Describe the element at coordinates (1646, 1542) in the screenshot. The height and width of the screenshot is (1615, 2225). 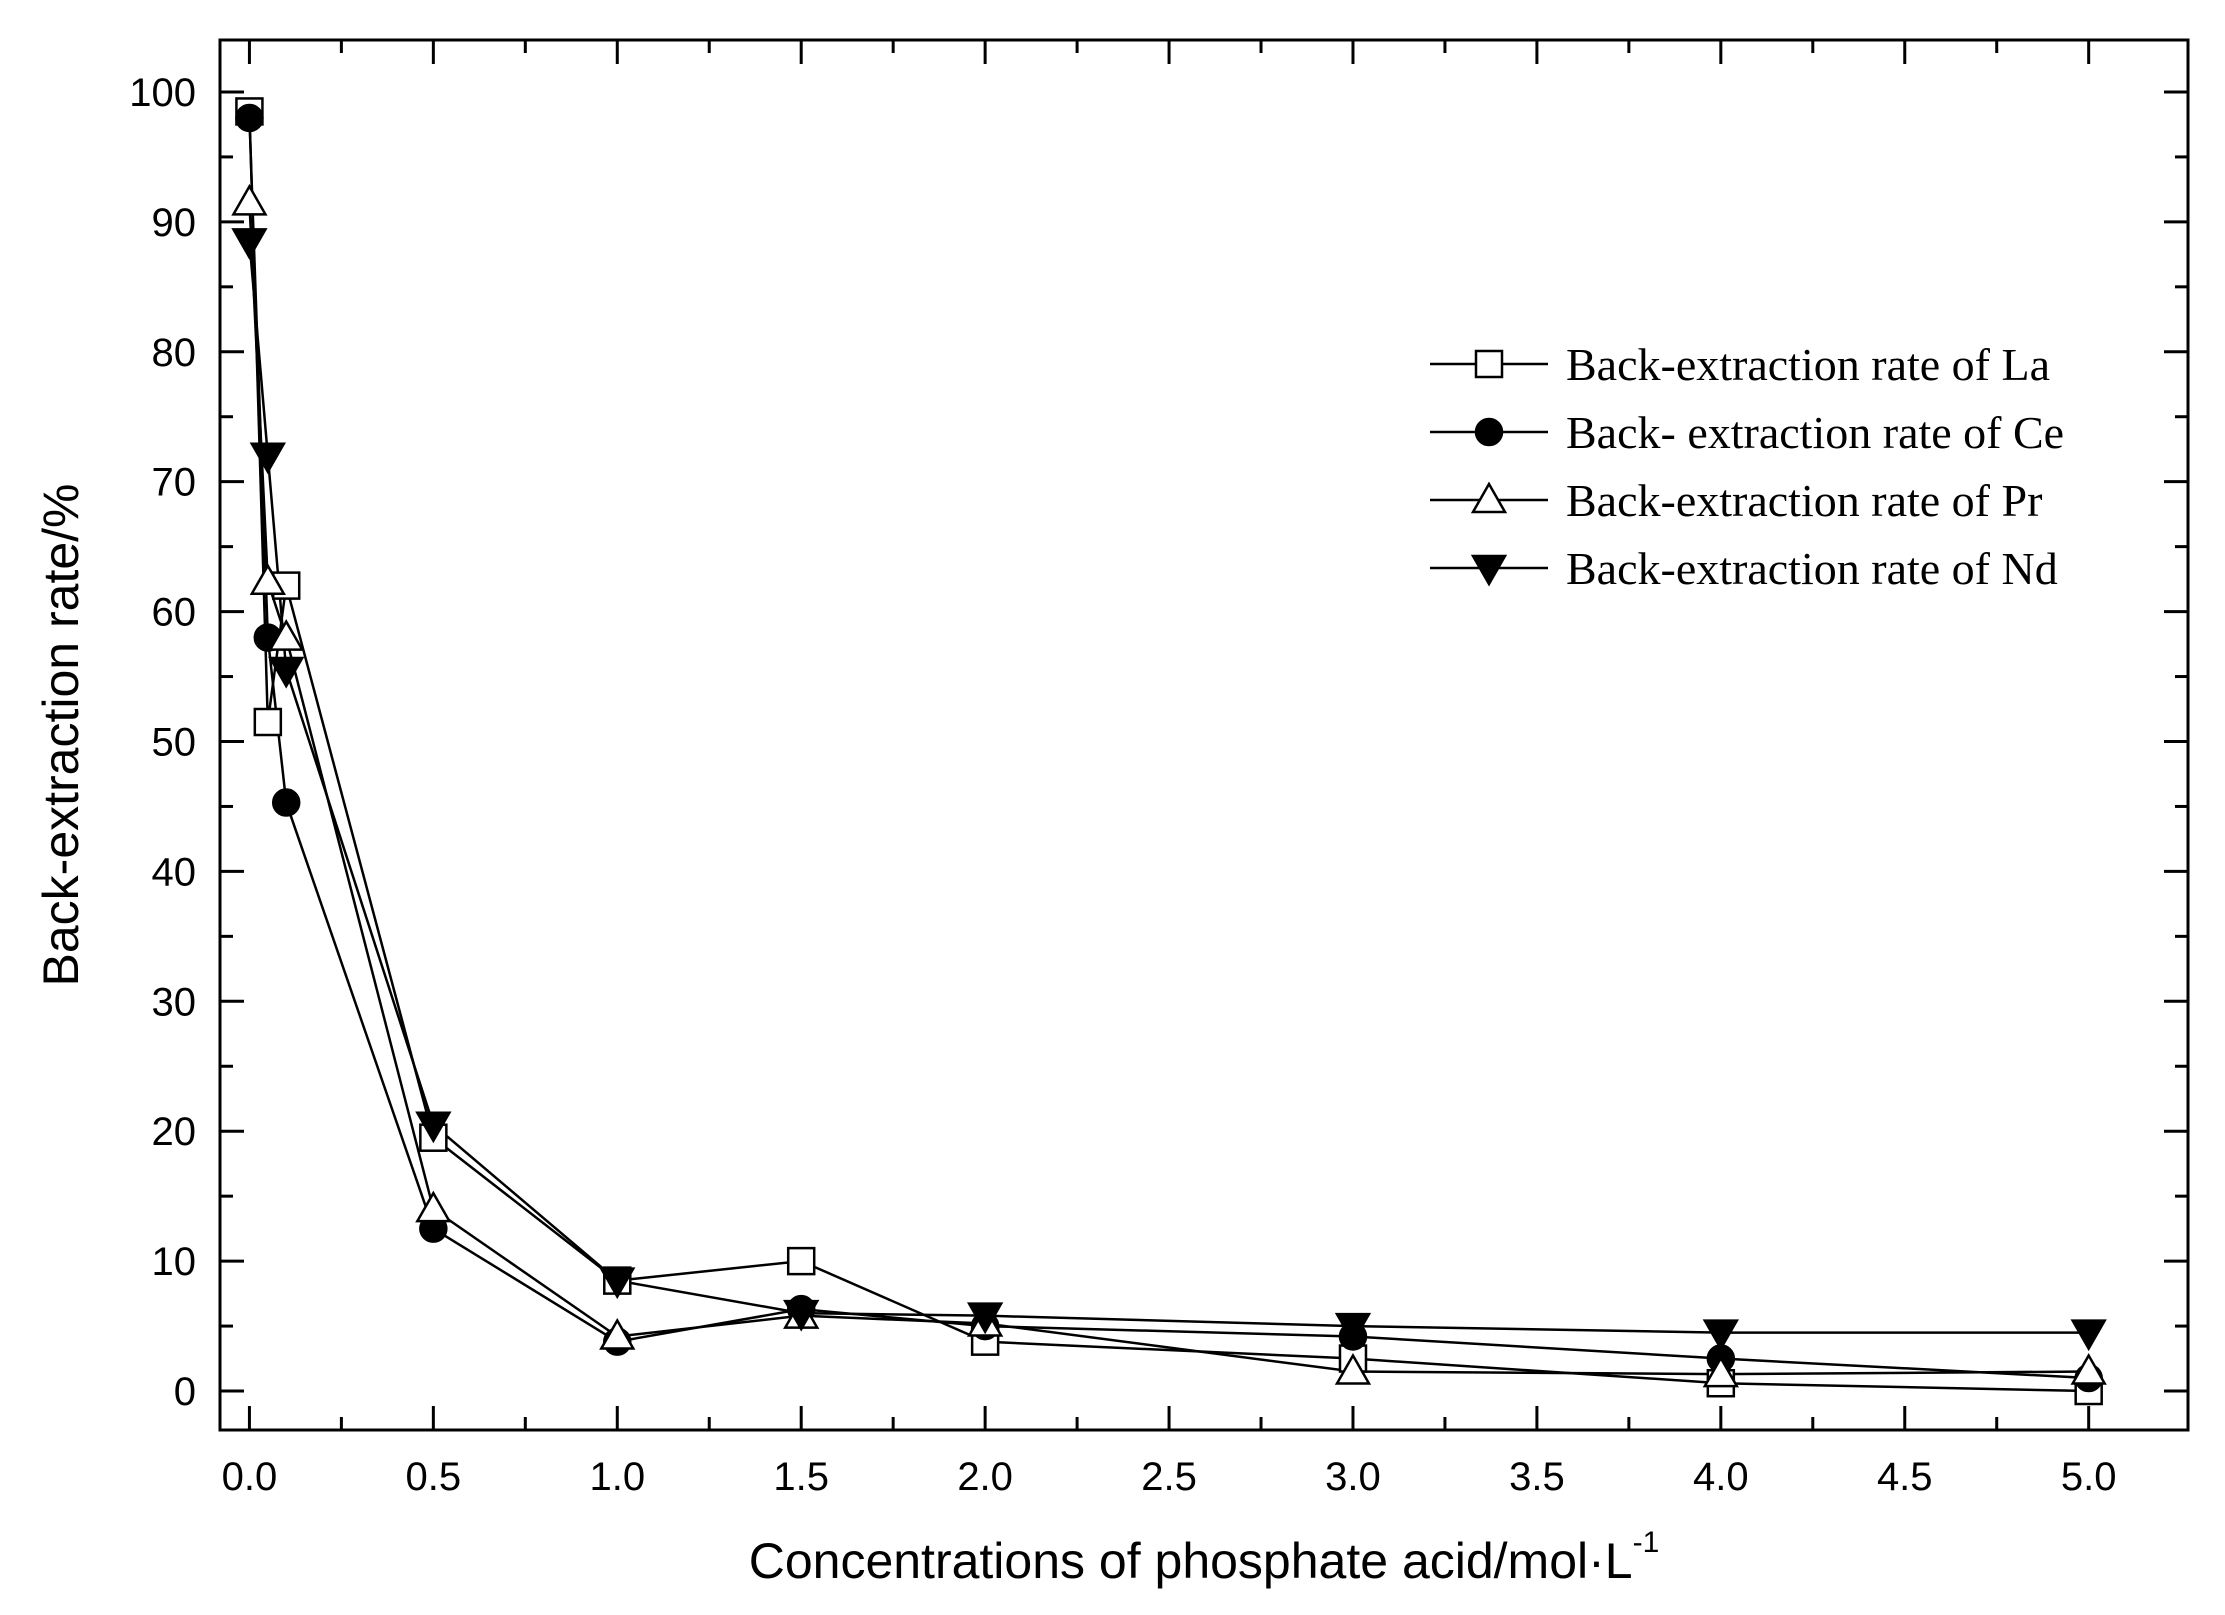
I see `x-axis-title-superscript: -1` at that location.